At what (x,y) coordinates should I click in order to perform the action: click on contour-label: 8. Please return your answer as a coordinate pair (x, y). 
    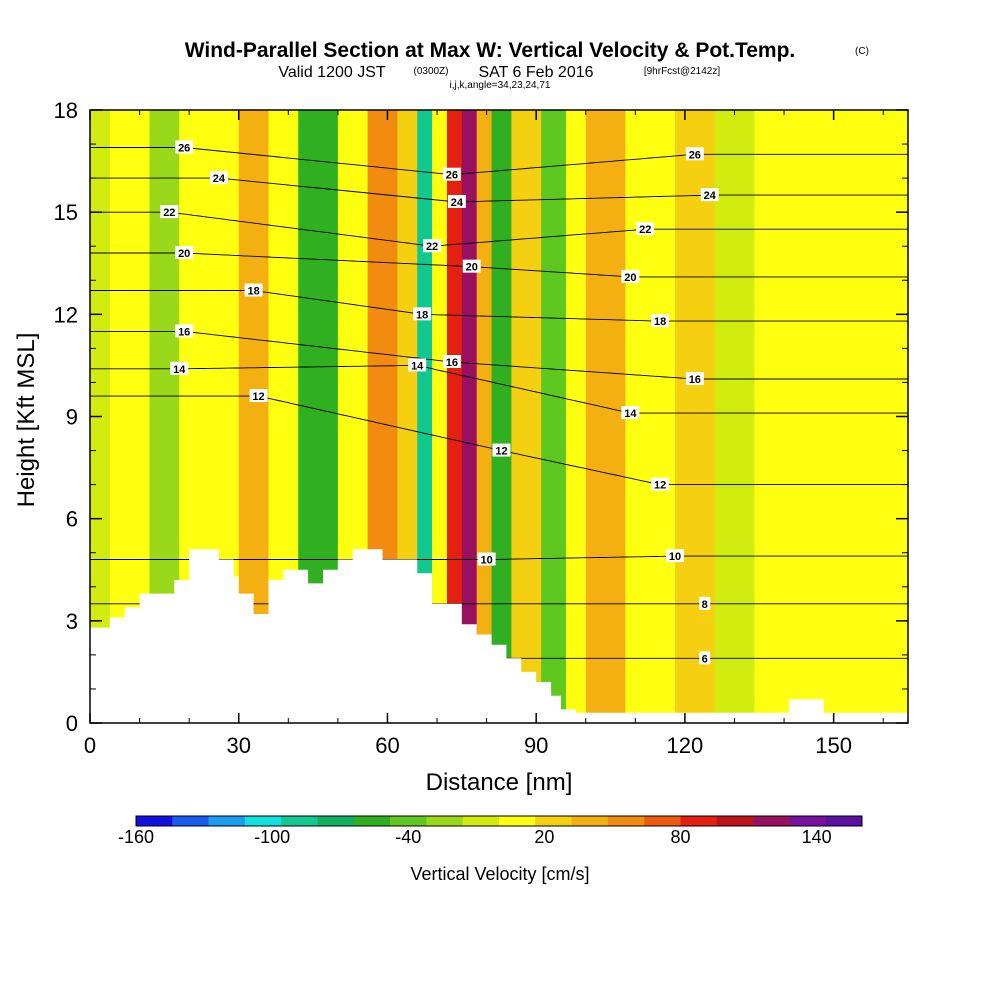
    Looking at the image, I should click on (705, 603).